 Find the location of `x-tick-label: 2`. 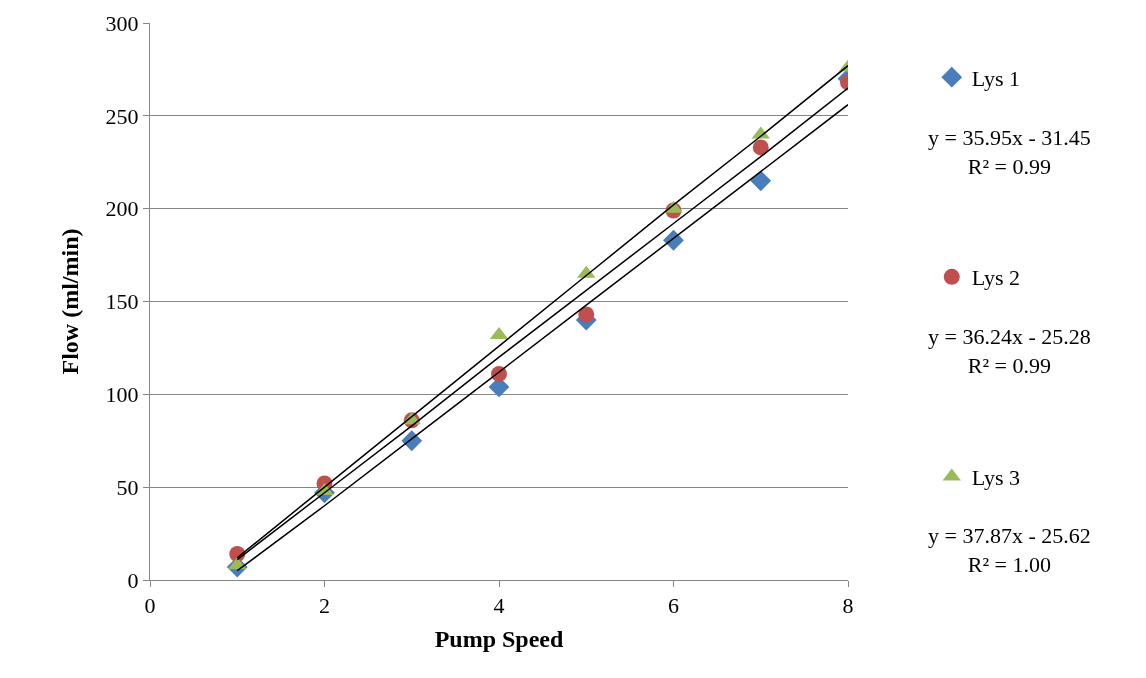

x-tick-label: 2 is located at coordinates (324, 606).